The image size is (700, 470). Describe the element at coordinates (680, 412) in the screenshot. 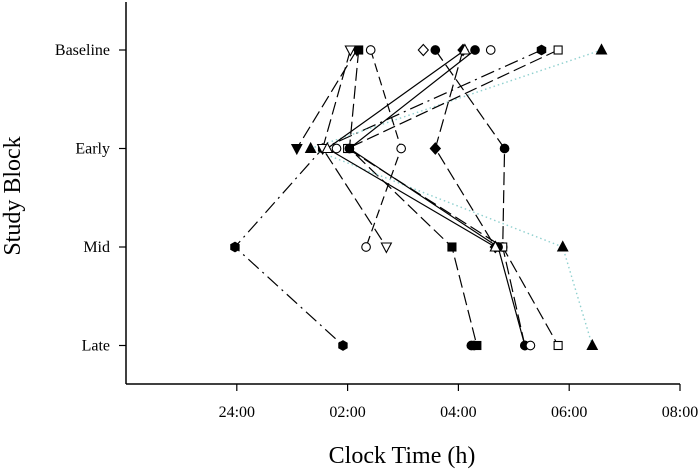

I see `x-tick-label: 08:00` at that location.